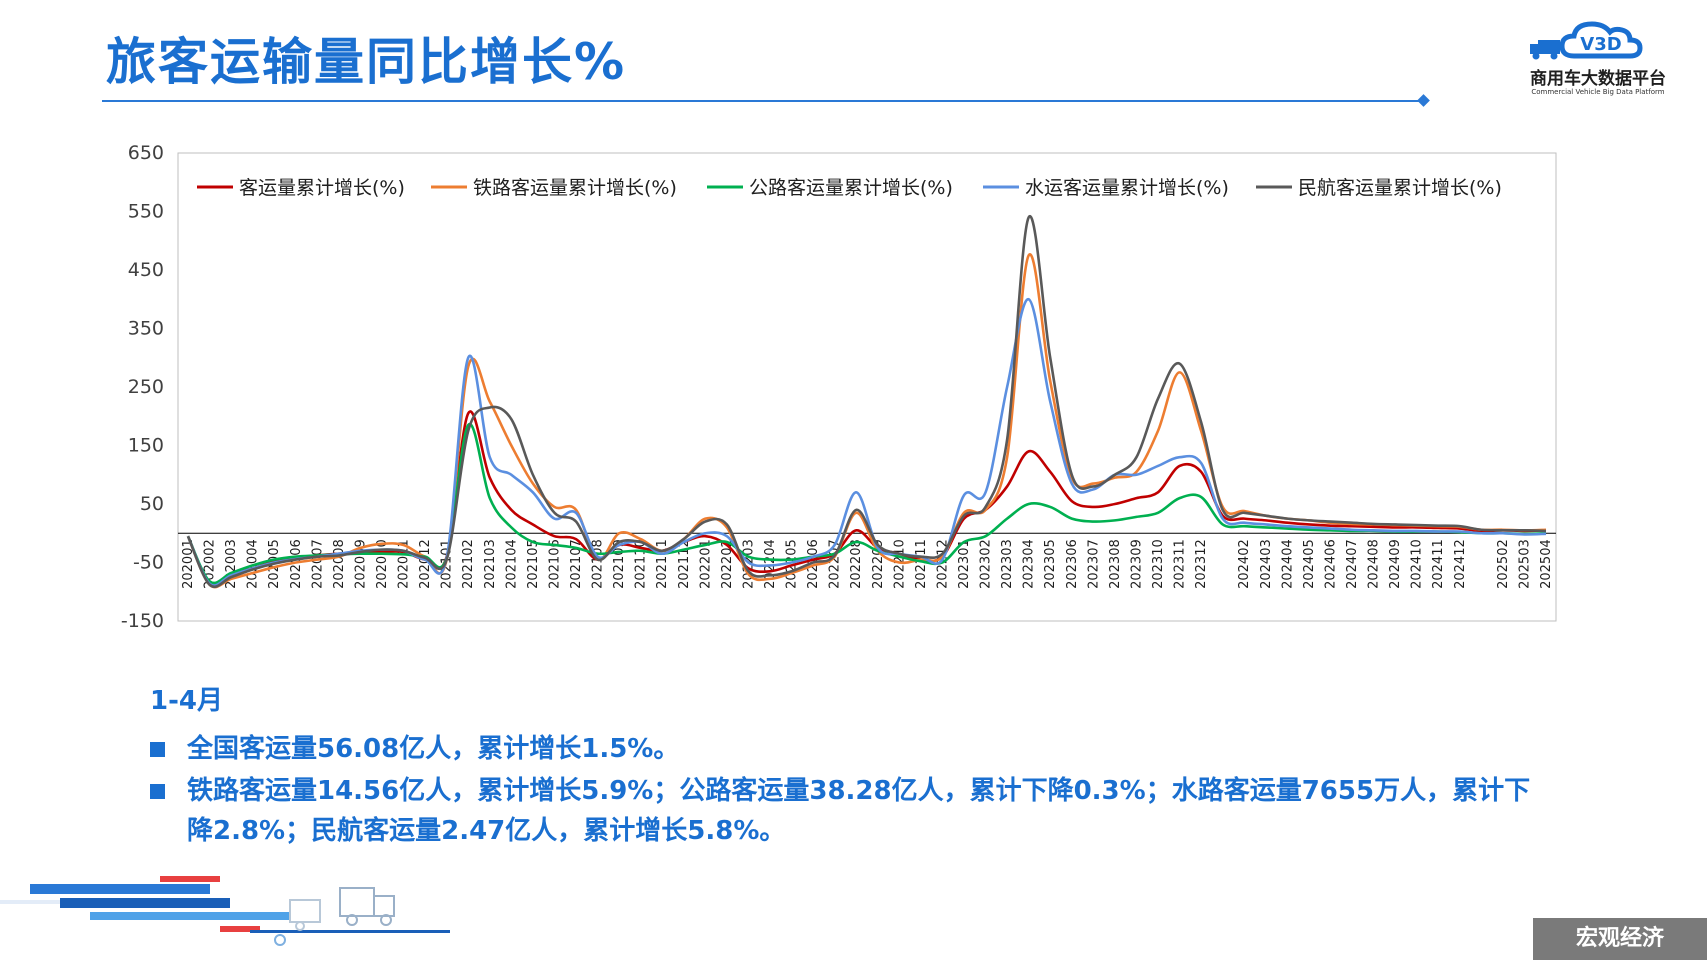  I want to click on summary-period: 1-4月, so click(186, 701).